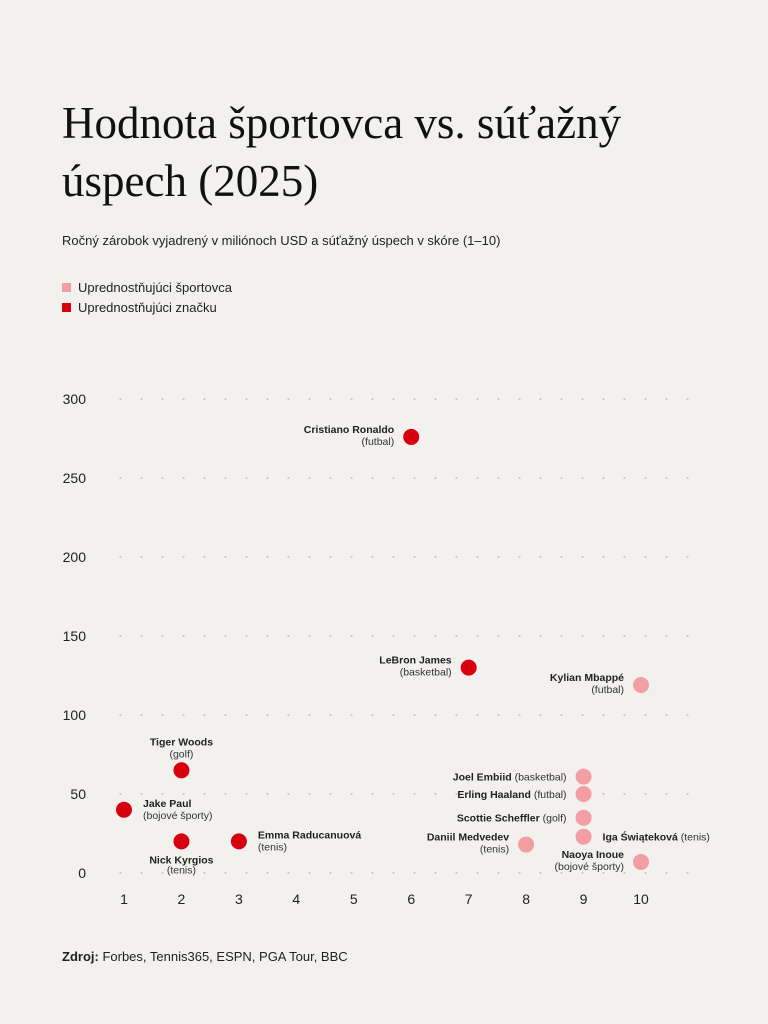 Image resolution: width=768 pixels, height=1024 pixels. I want to click on legend-swatch-brand, so click(66, 307).